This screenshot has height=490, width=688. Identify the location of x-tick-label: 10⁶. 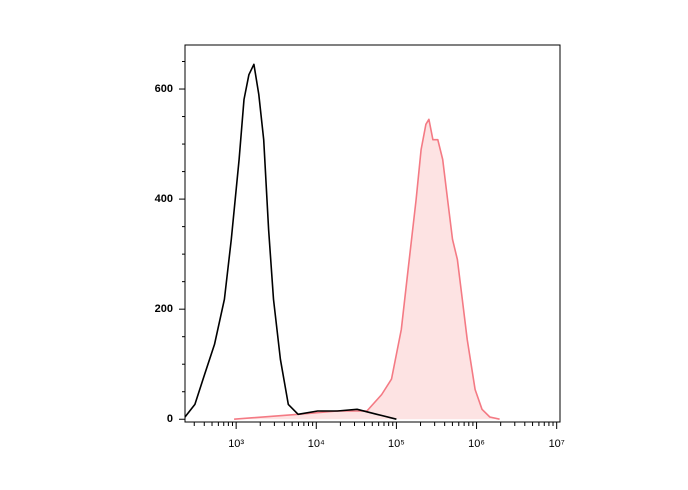
(476, 444).